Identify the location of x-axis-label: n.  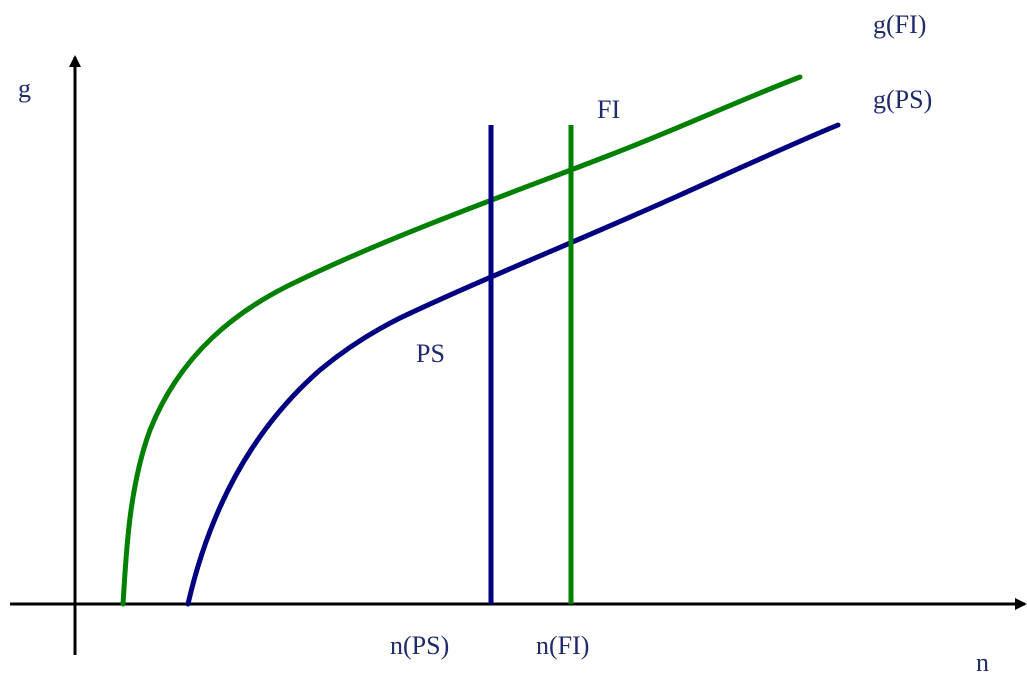
(982, 661).